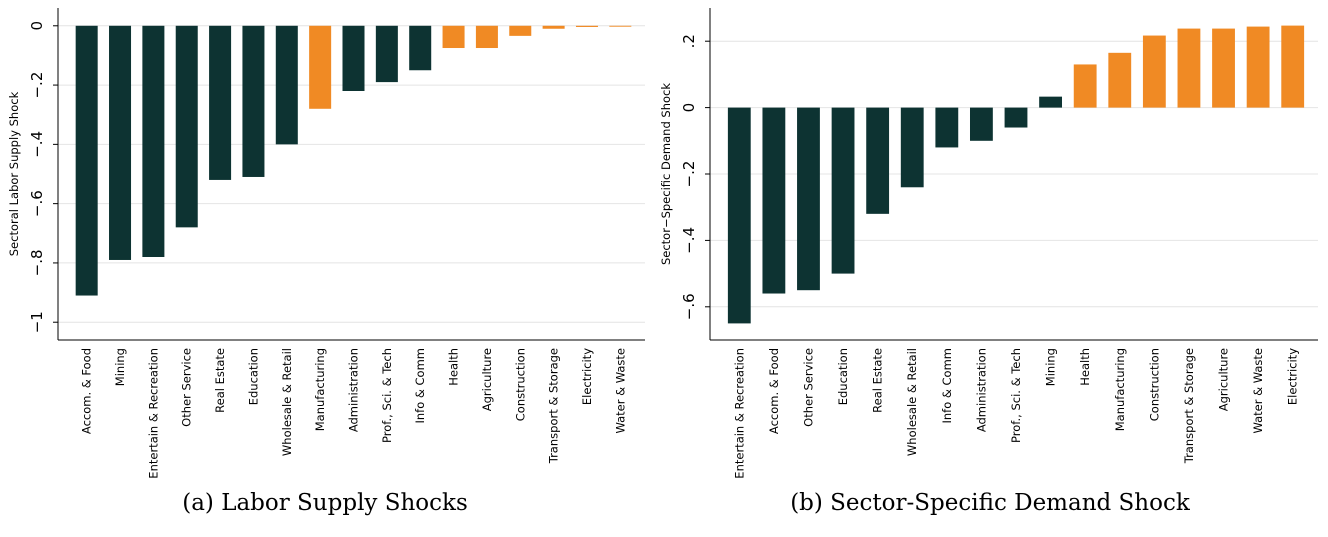 The width and height of the screenshot is (1328, 537). What do you see at coordinates (37, 262) in the screenshot?
I see `y-tick-label: −.8` at bounding box center [37, 262].